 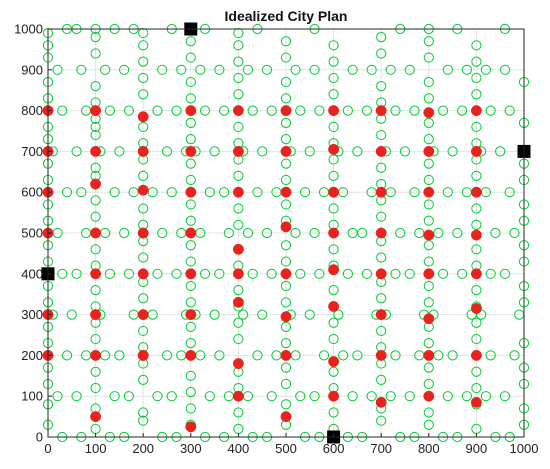 What do you see at coordinates (28, 29) in the screenshot?
I see `y-tick-label: 1000` at bounding box center [28, 29].